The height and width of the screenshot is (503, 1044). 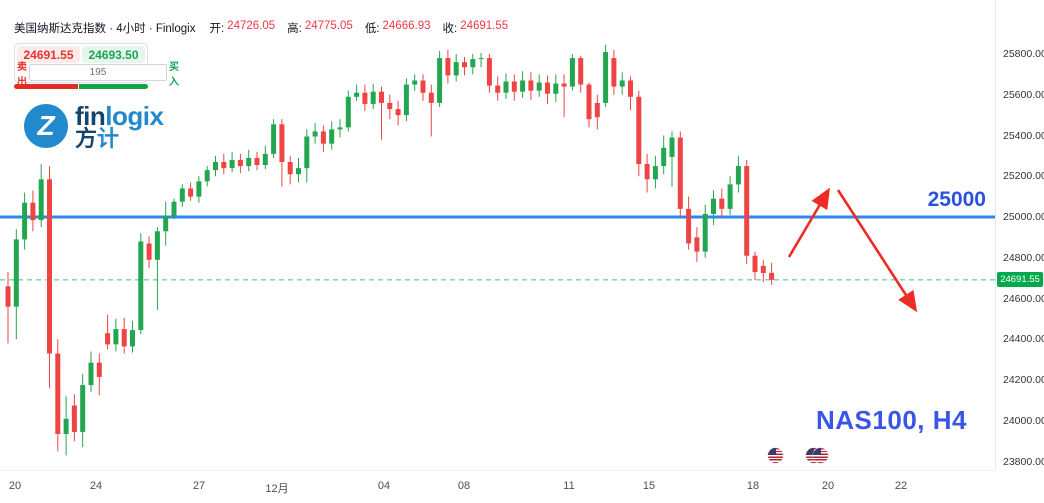 I want to click on time-tick: 08, so click(x=464, y=486).